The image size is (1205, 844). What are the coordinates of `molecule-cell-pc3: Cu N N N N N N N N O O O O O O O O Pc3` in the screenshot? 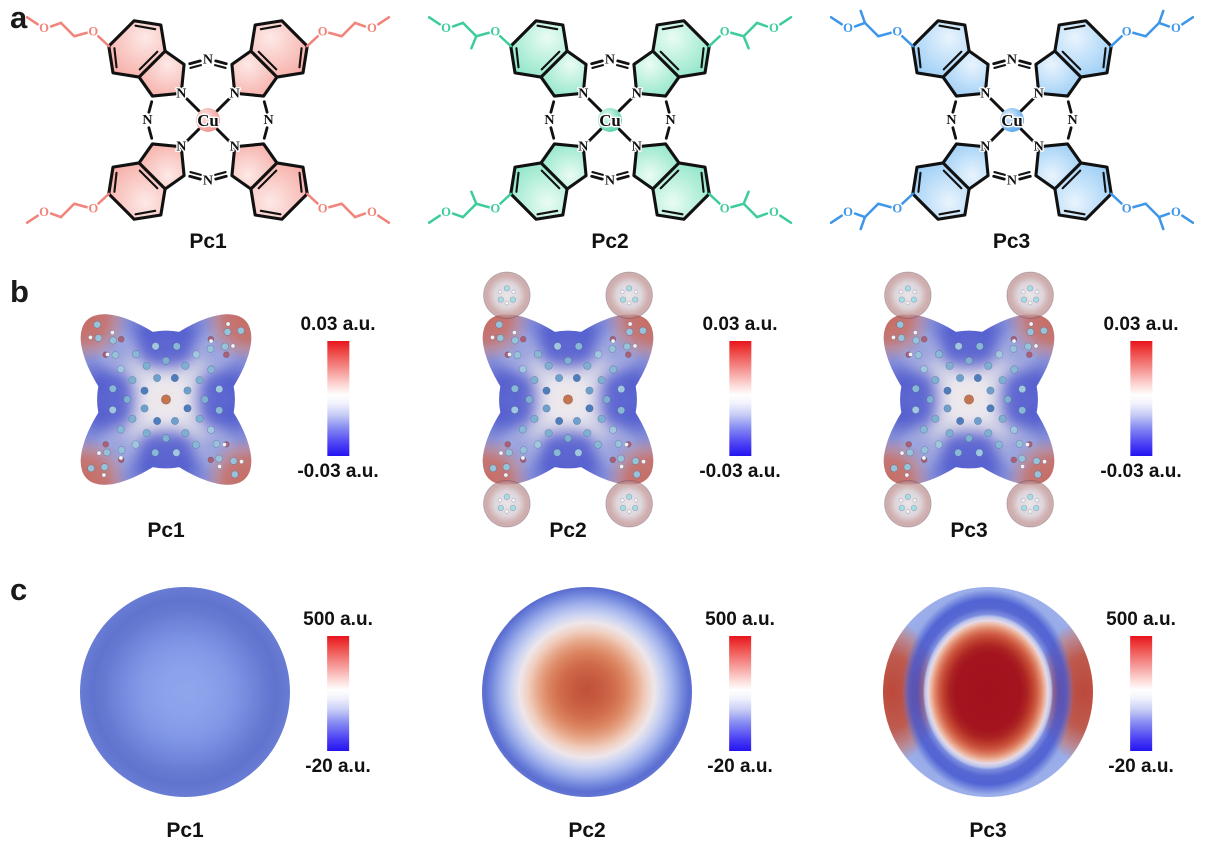 It's located at (1004, 136).